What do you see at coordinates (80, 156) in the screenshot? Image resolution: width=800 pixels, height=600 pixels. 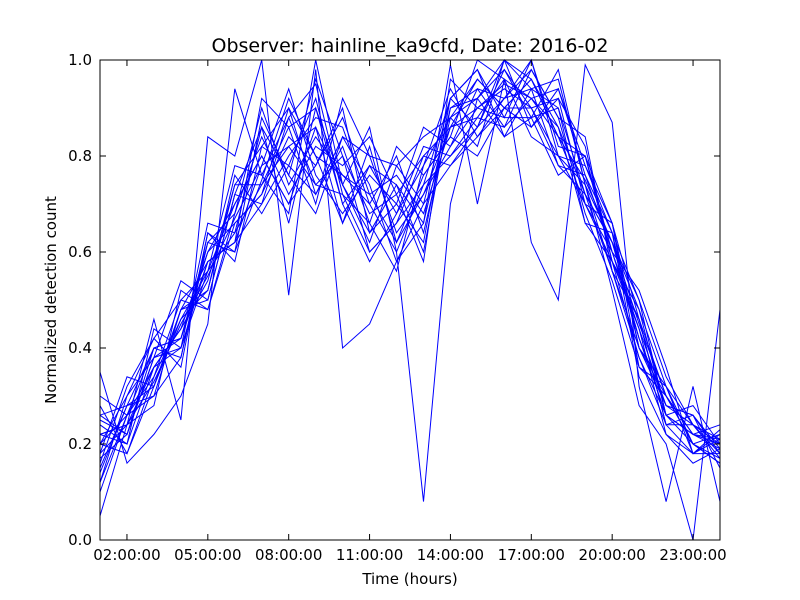 I see `y-tick-label-4: 0.8` at bounding box center [80, 156].